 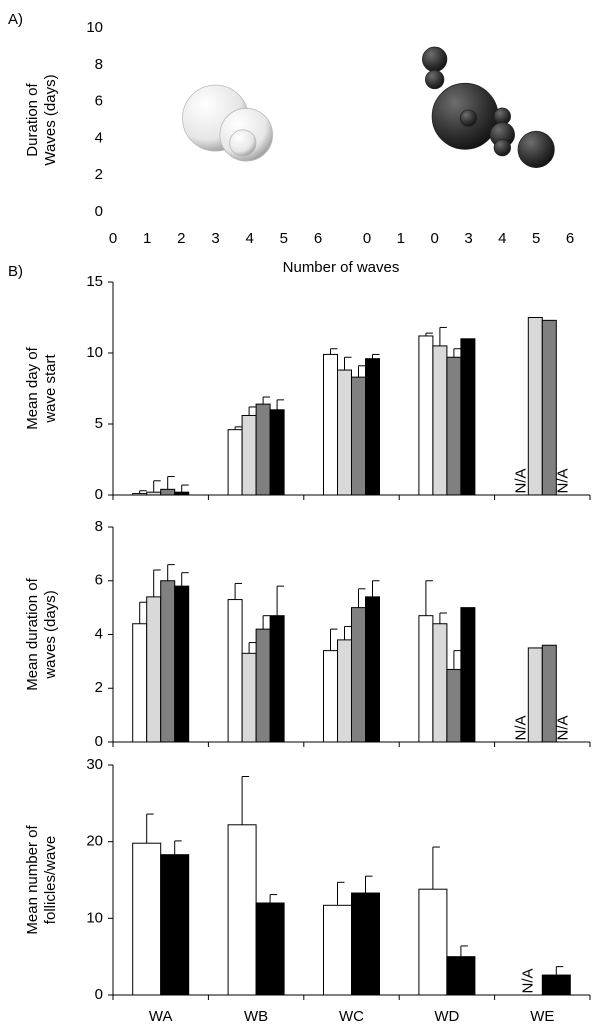 I want to click on x-tick-label: WB, so click(x=256, y=1016).